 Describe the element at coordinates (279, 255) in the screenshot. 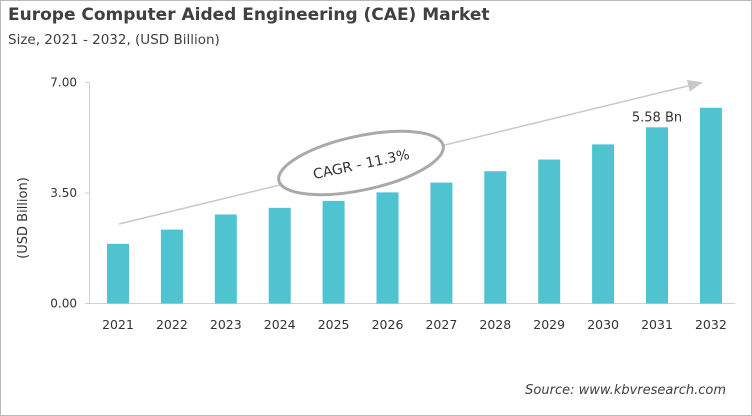

I see `bar-2024` at that location.